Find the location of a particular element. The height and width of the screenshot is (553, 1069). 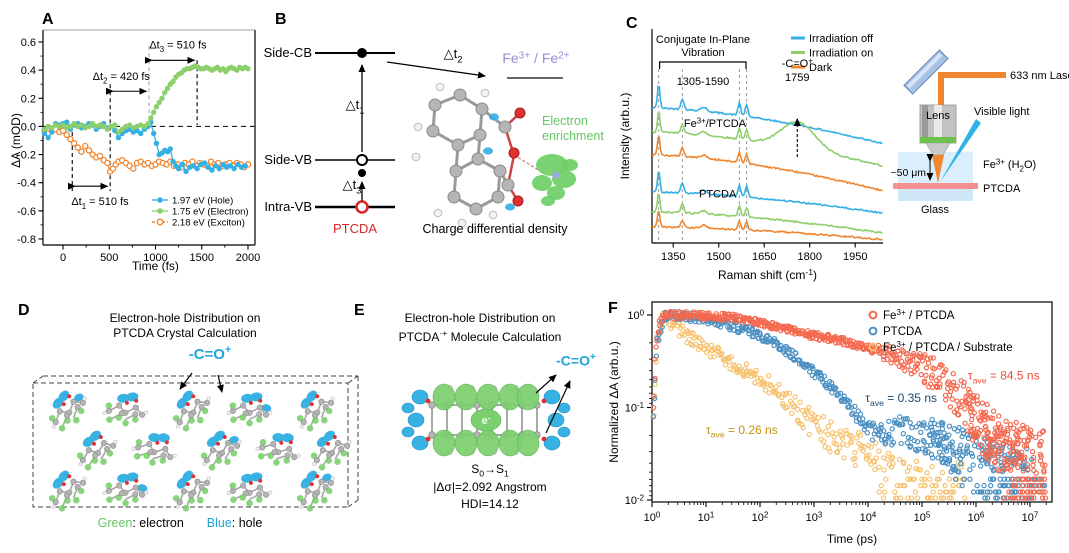

panel-d-legend-blue-word: Blue is located at coordinates (219, 523).